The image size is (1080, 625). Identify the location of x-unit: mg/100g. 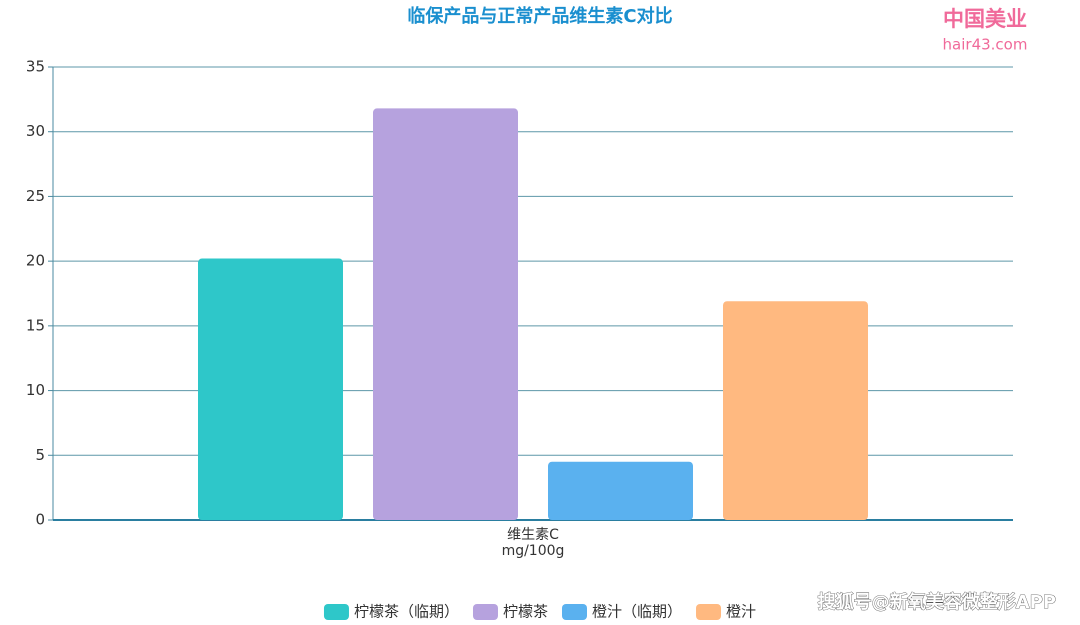
(533, 551).